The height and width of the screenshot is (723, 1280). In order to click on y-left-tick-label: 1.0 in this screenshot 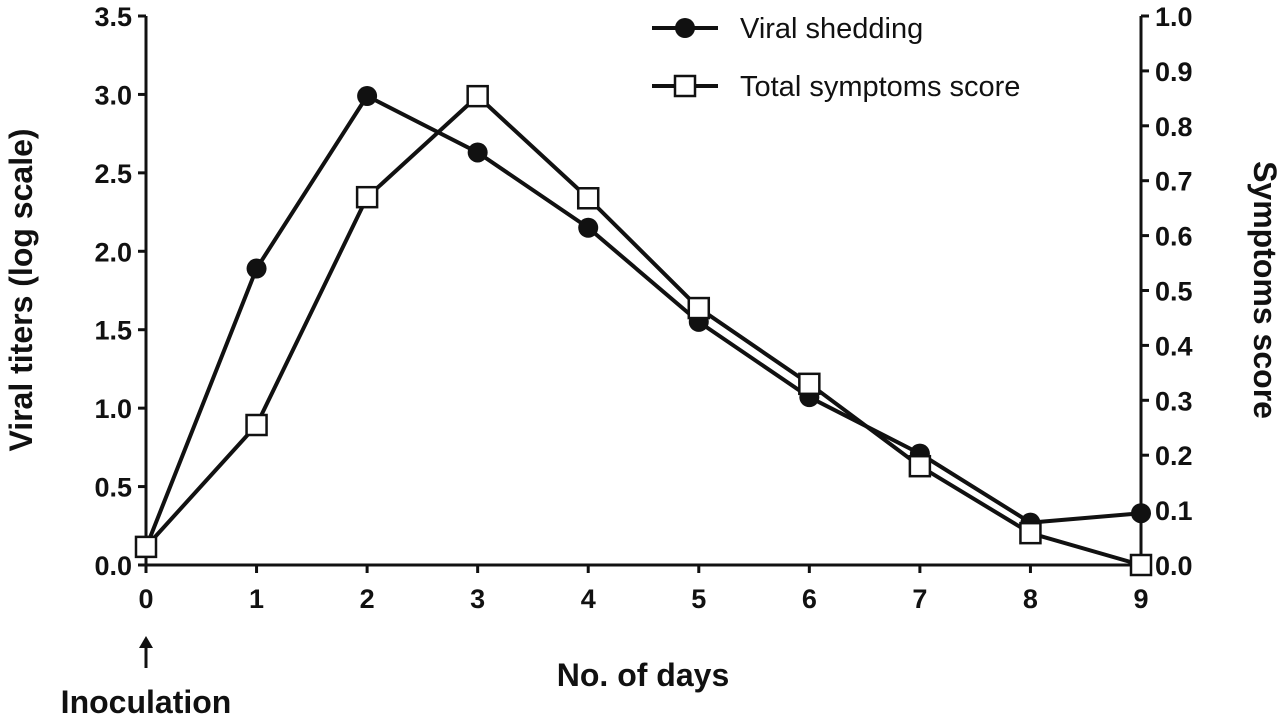, I will do `click(113, 409)`.